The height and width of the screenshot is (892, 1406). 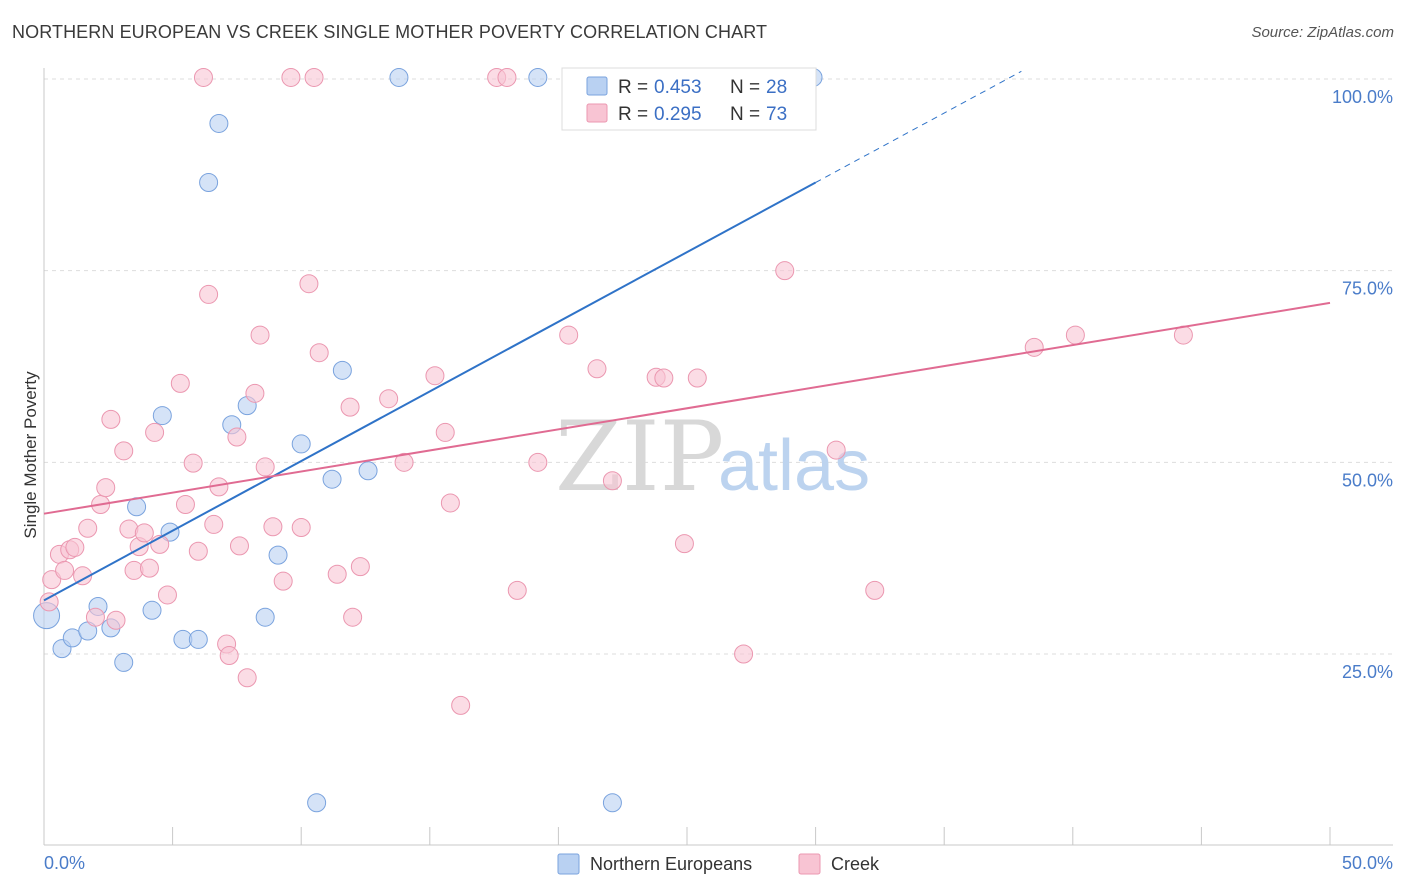 I want to click on watermark-atlas: atlas, so click(x=794, y=466).